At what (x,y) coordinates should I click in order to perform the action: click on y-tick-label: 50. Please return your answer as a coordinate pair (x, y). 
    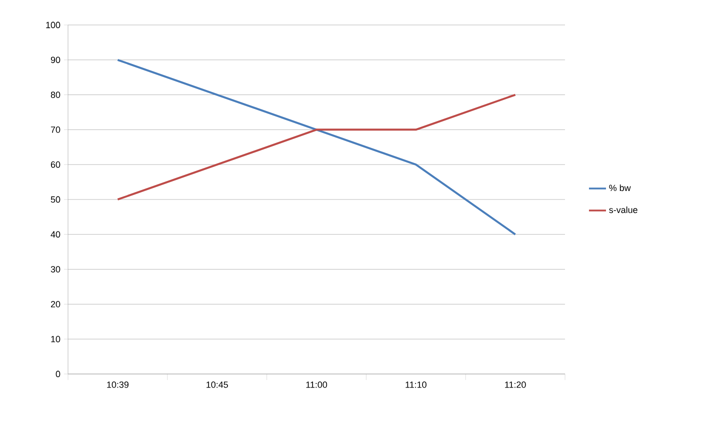
    Looking at the image, I should click on (55, 199).